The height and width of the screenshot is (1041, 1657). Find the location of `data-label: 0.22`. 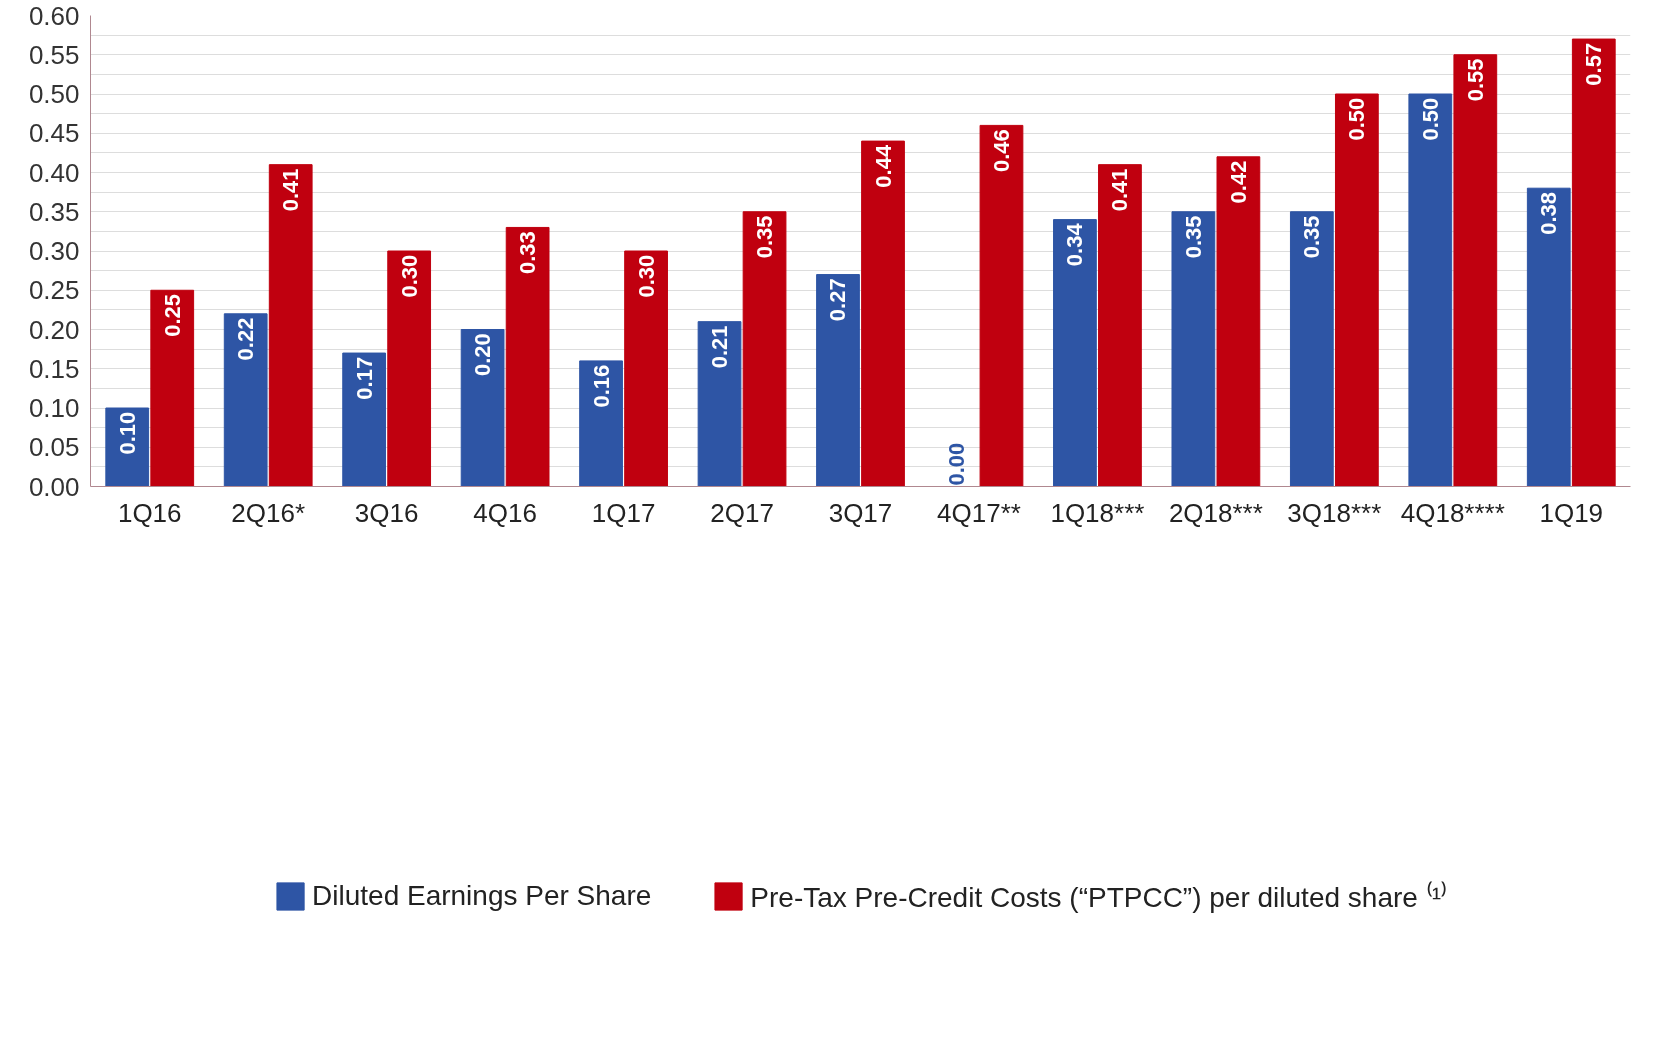

data-label: 0.22 is located at coordinates (246, 339).